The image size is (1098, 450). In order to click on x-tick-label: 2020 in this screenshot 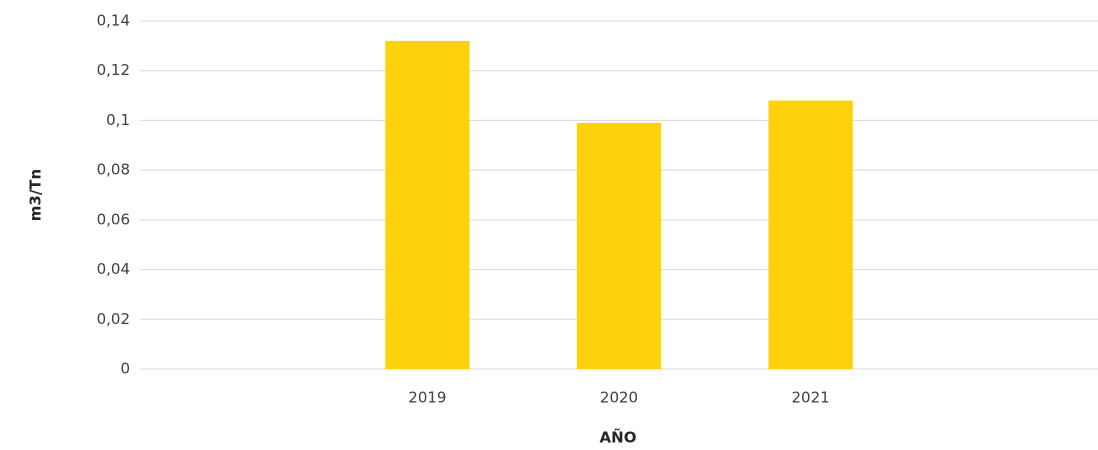, I will do `click(619, 398)`.